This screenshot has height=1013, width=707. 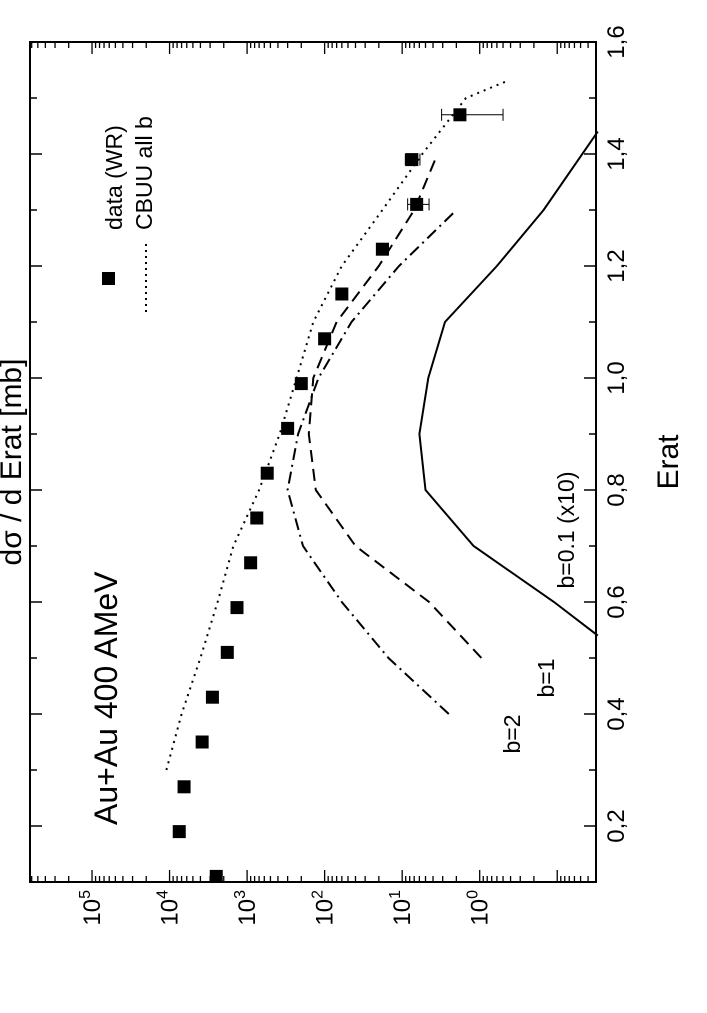 I want to click on y-tick-label-text: 103, so click(x=246, y=908).